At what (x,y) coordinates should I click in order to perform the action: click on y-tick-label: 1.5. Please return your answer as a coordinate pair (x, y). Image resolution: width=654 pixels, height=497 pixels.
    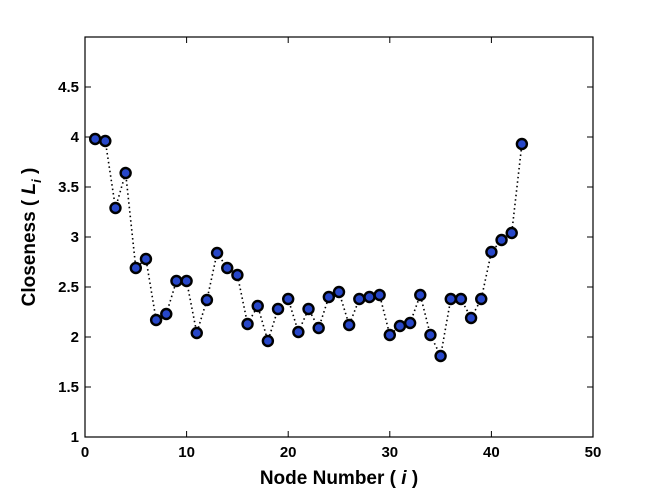
    Looking at the image, I should click on (68, 387).